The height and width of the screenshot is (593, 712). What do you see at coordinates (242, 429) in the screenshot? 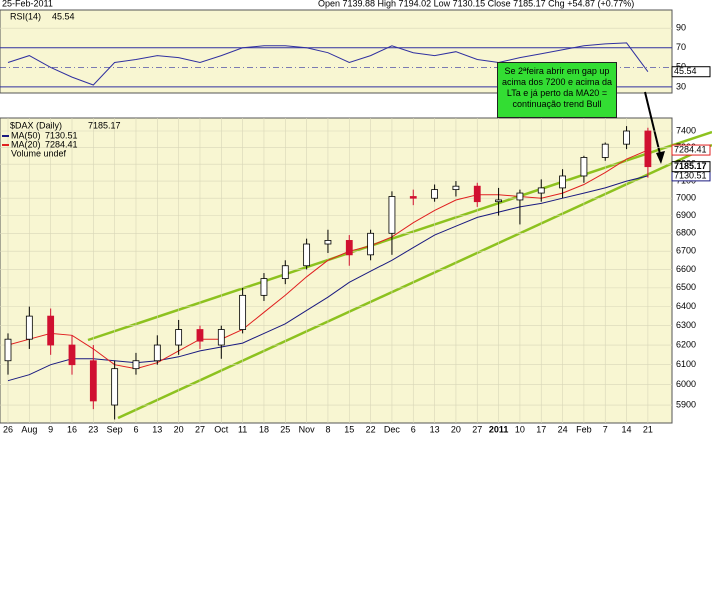
I see `x-tick-label: 11` at bounding box center [242, 429].